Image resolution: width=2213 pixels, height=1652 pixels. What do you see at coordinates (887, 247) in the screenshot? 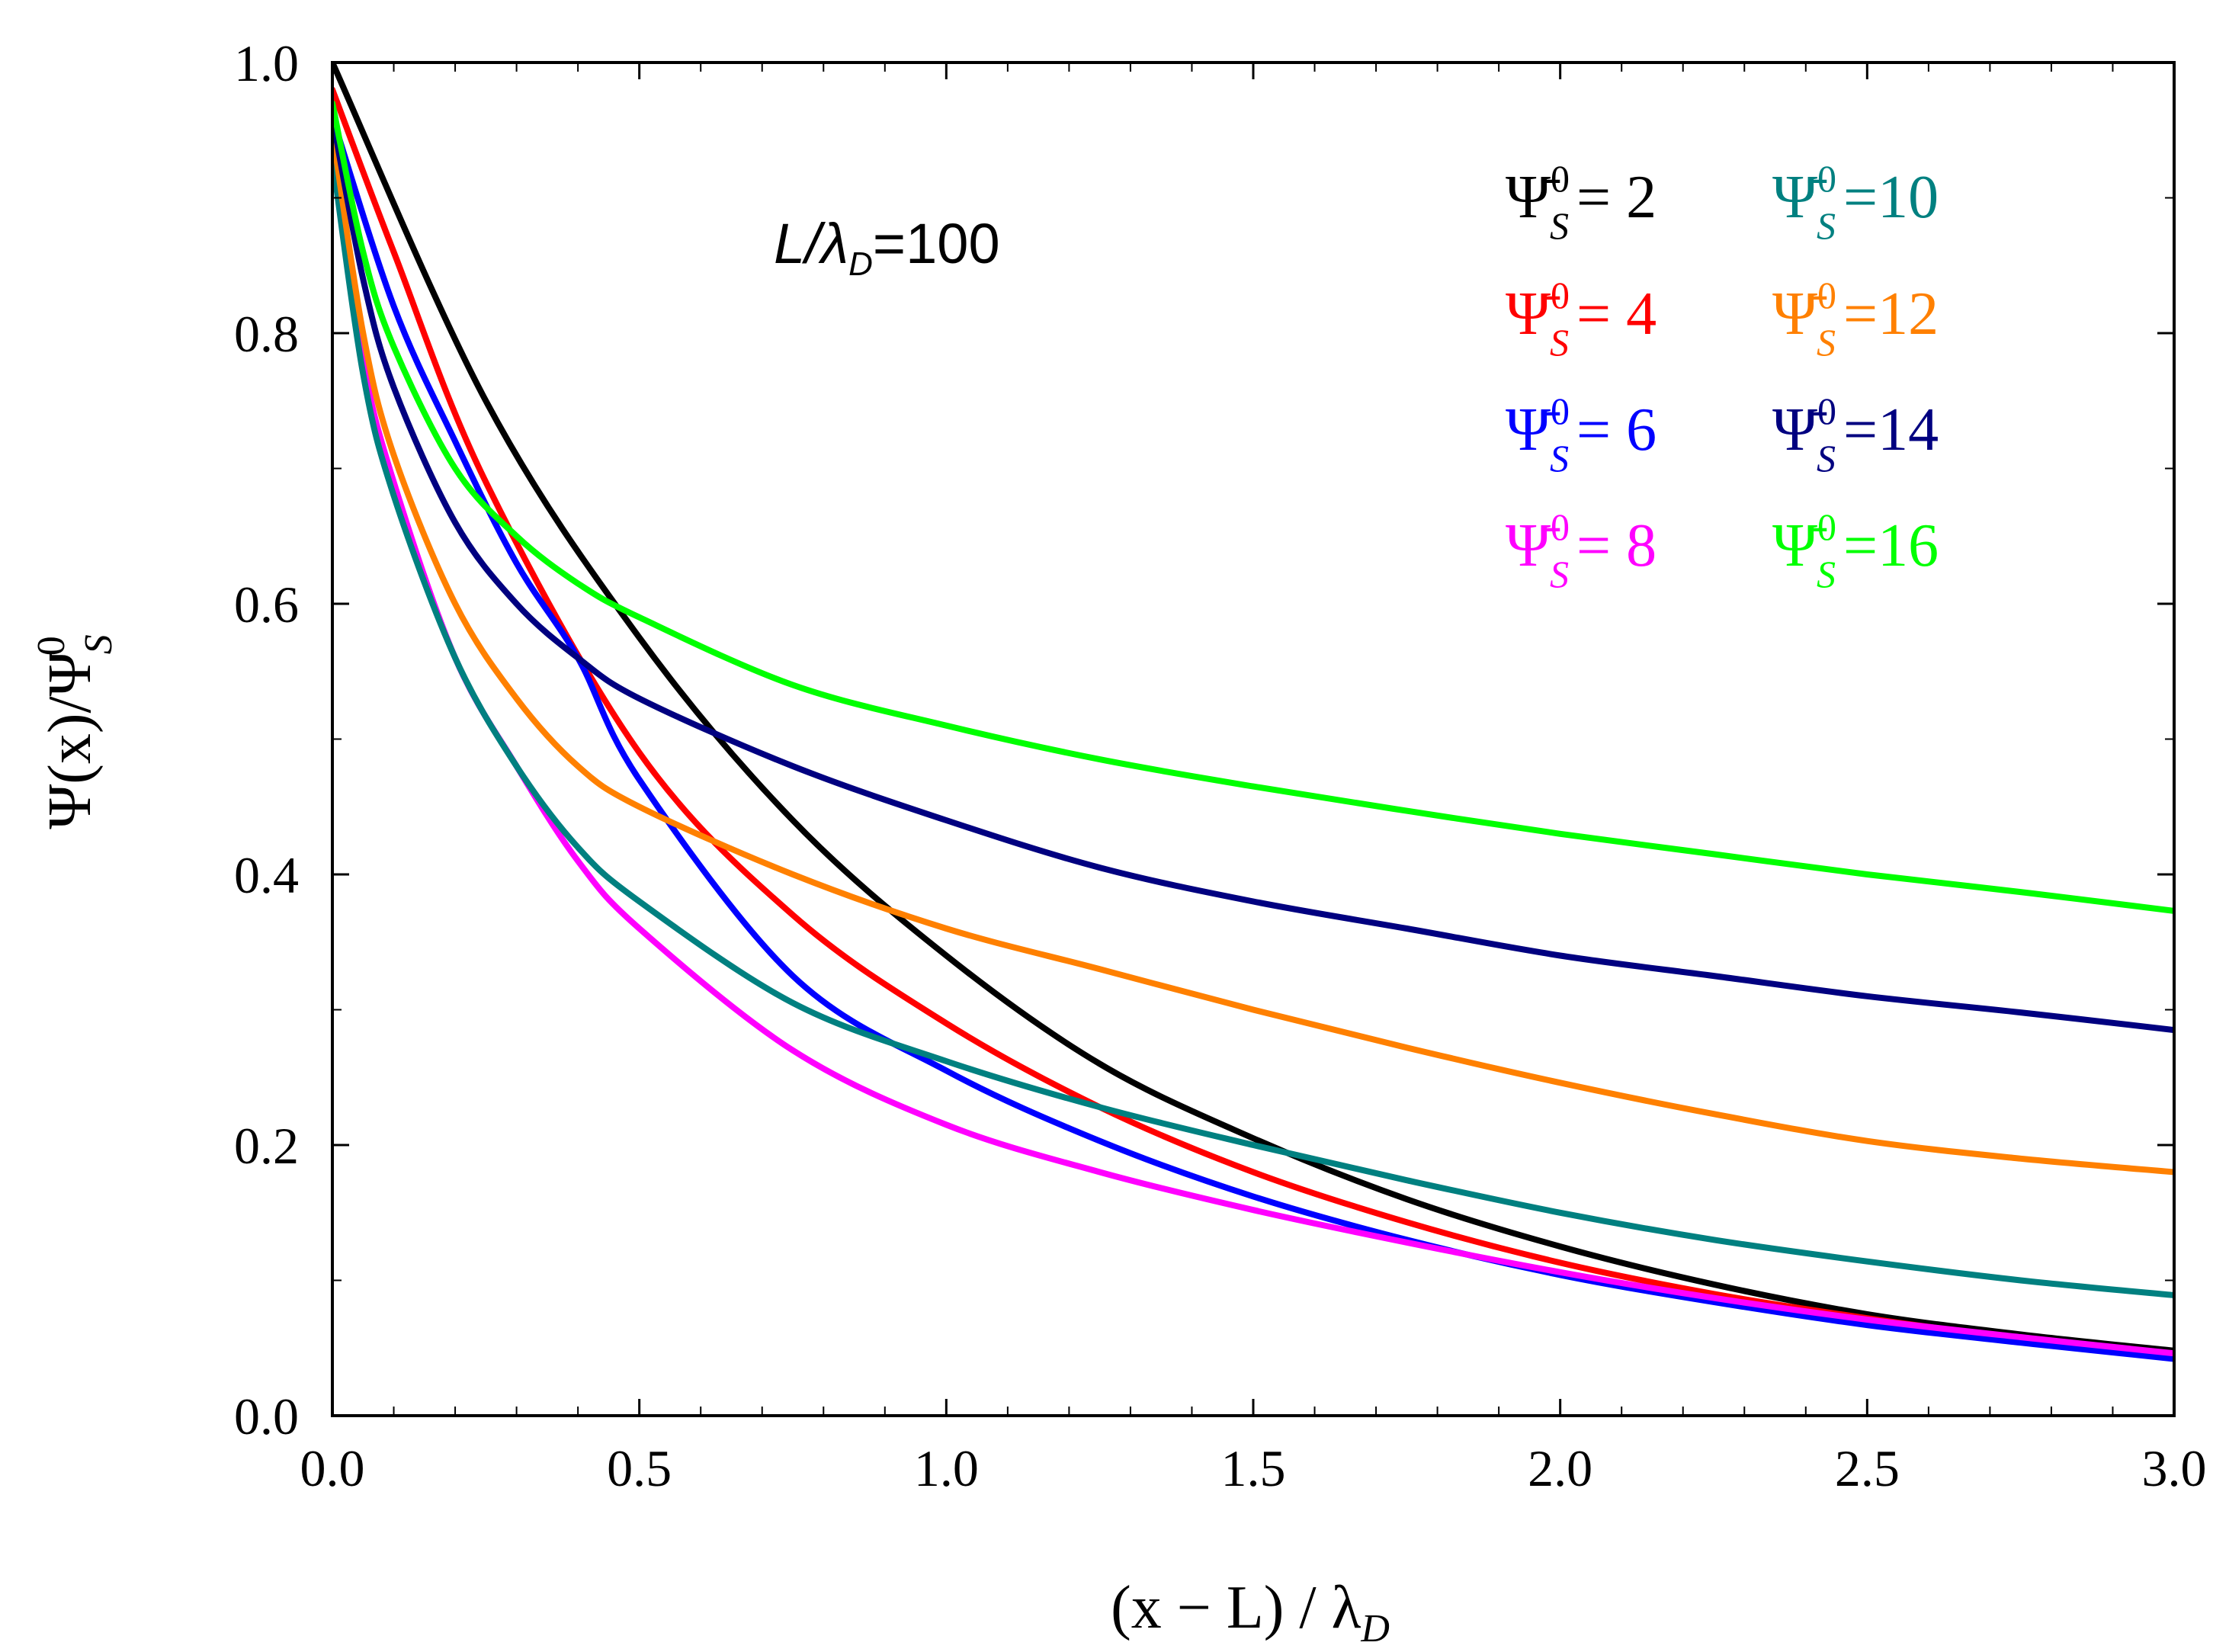
I see `annotation-label: L/λD=100` at bounding box center [887, 247].